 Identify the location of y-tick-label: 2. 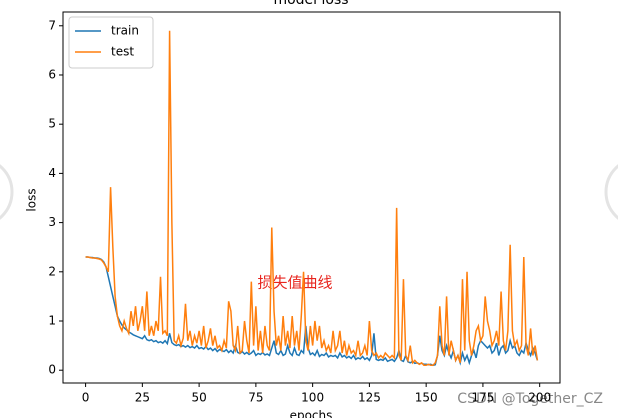
(52, 271).